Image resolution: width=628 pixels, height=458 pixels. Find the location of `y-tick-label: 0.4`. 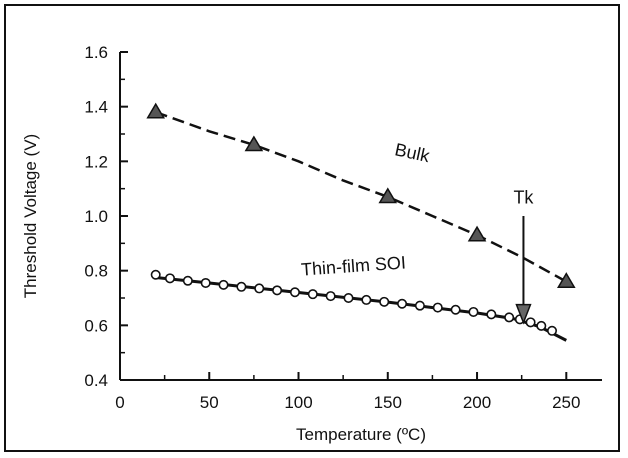

y-tick-label: 0.4 is located at coordinates (96, 380).